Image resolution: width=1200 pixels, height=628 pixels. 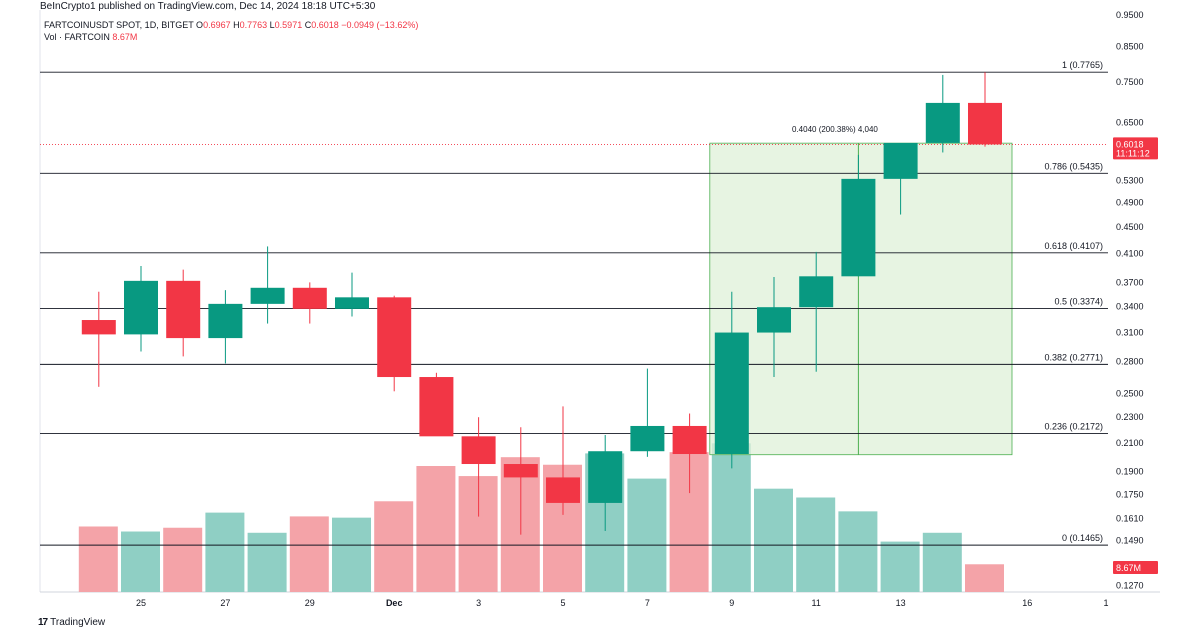 I want to click on time-axis-label: 27, so click(x=225, y=603).